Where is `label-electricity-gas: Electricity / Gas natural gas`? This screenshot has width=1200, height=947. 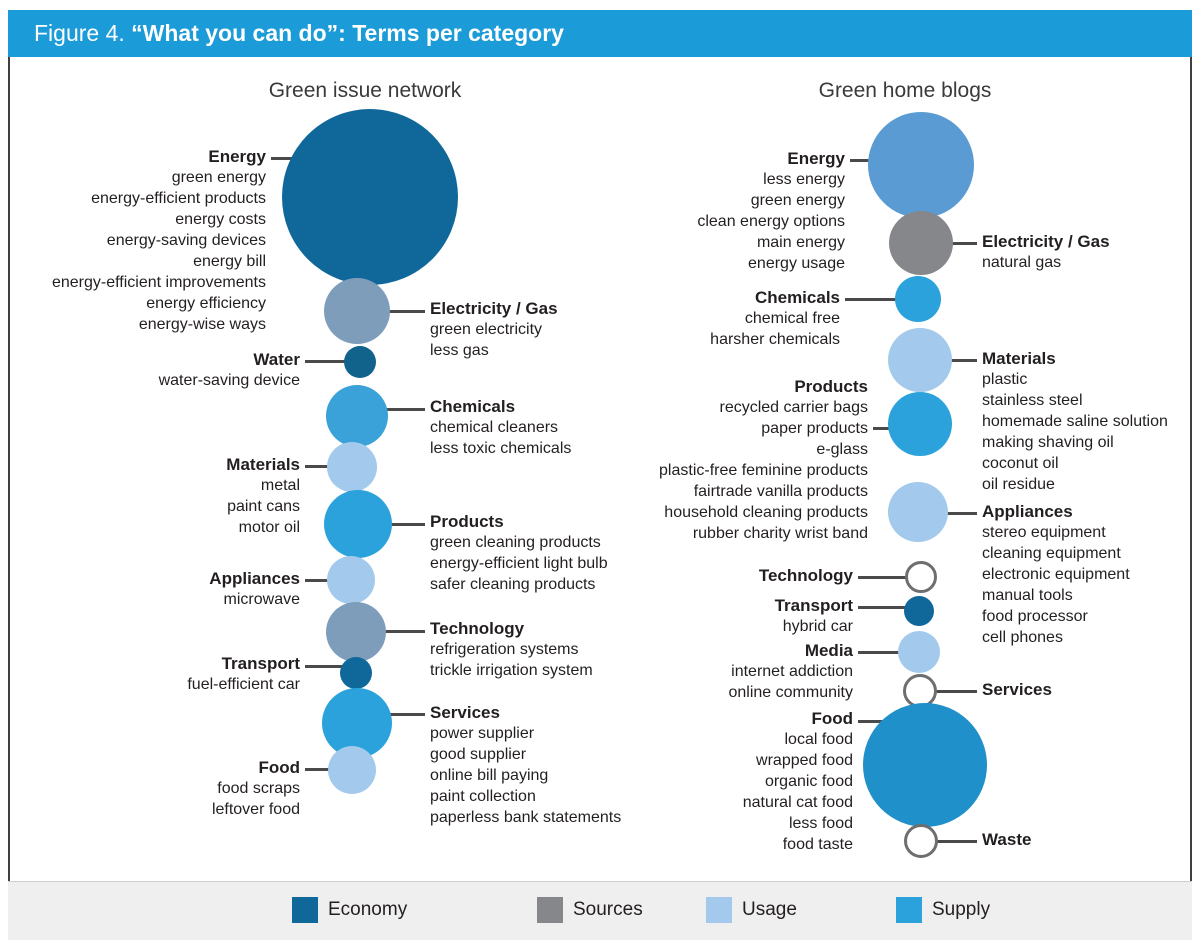 label-electricity-gas: Electricity / Gas natural gas is located at coordinates (1091, 252).